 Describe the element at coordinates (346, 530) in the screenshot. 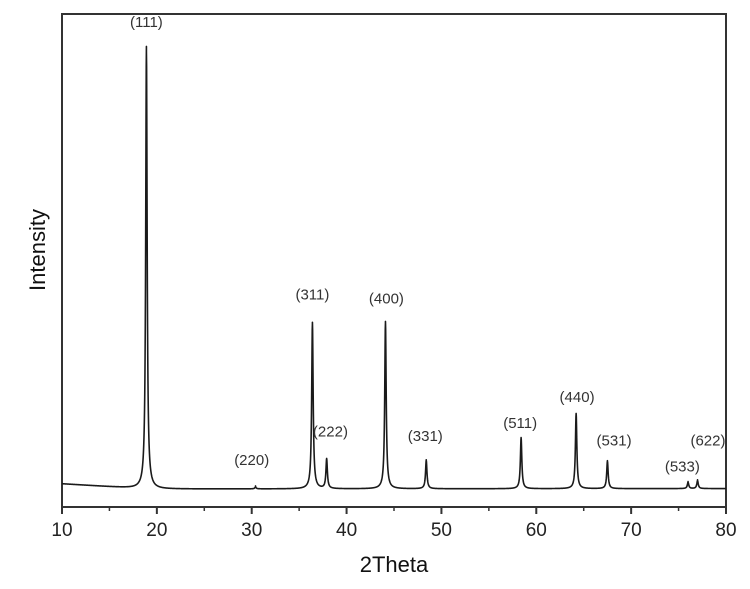

I see `x-tick-label: 40` at that location.